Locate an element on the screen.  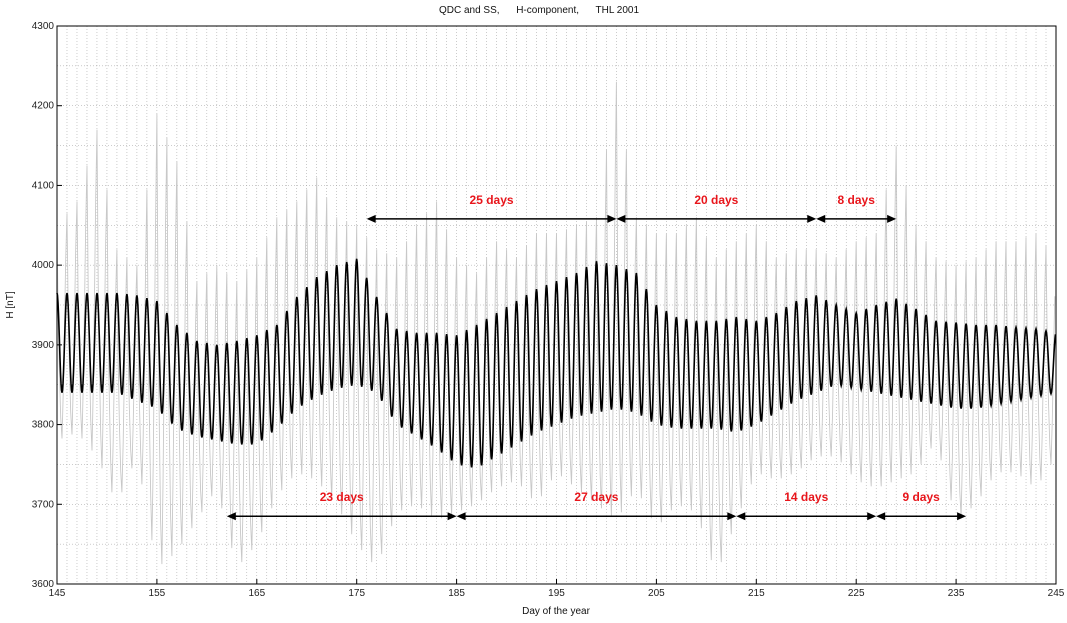
x-axis: 145 155 165 175 185 195 205 215 225 235 245 is located at coordinates (557, 589).